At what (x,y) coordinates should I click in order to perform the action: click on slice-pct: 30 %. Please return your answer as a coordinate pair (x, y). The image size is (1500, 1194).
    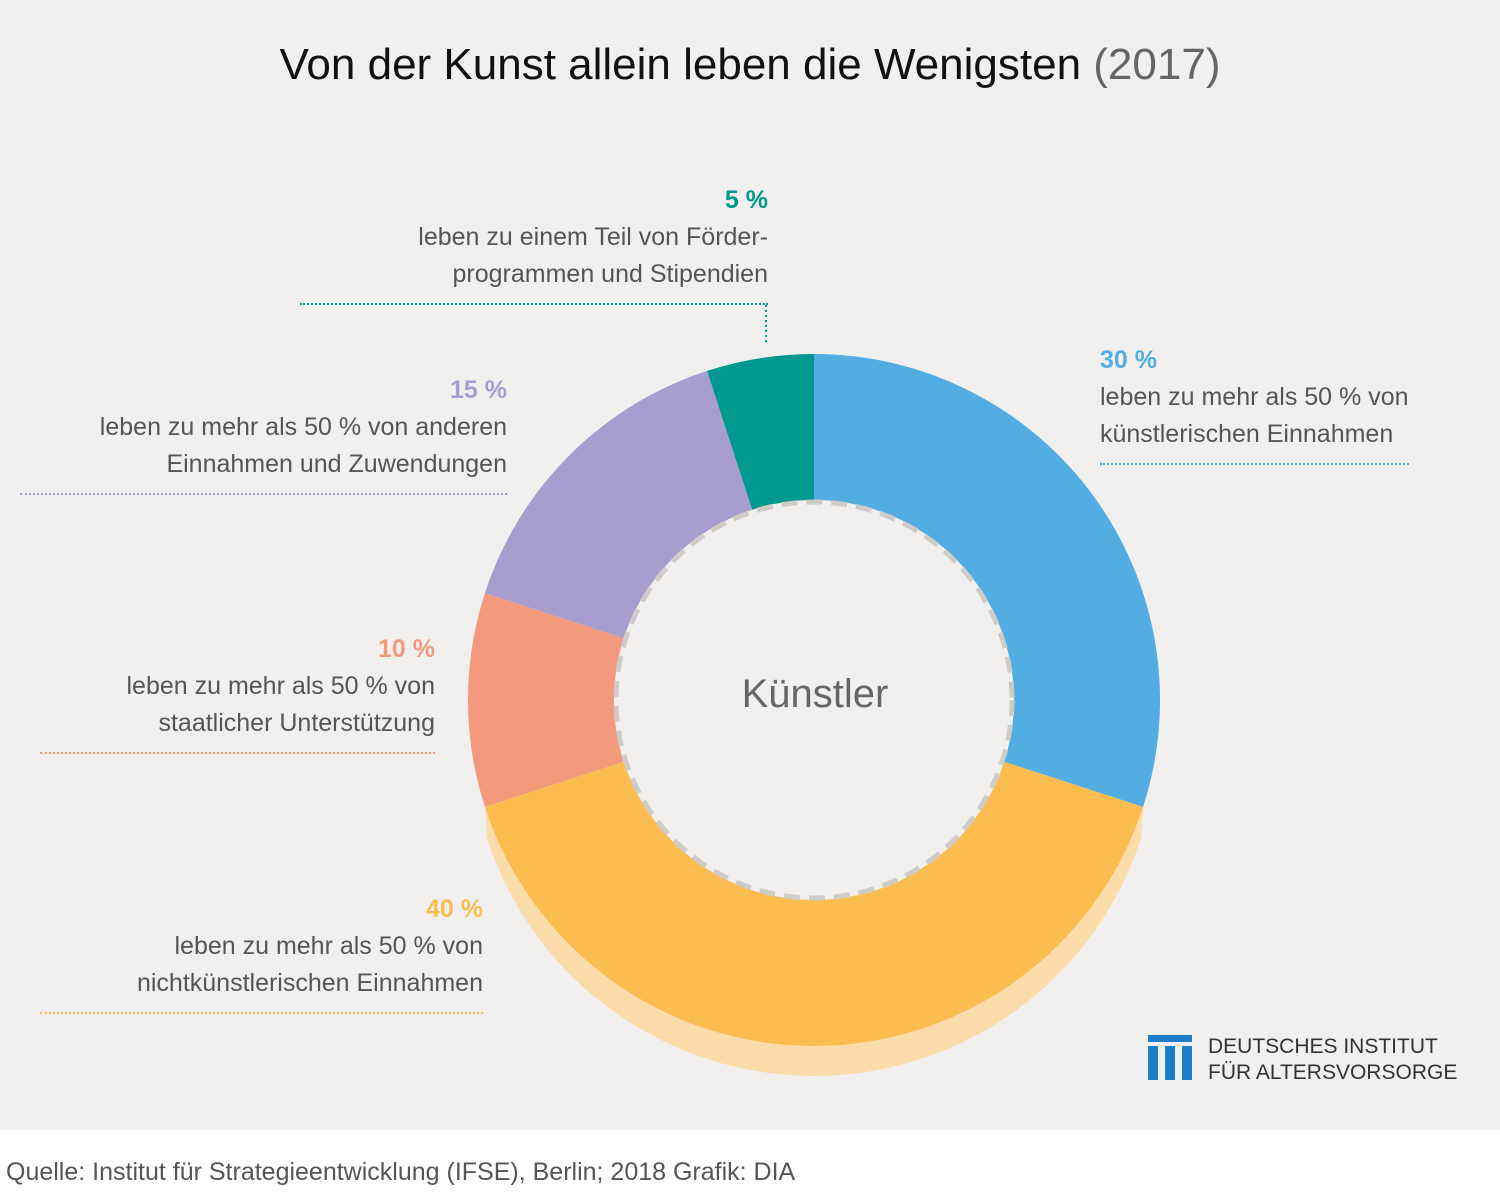
    Looking at the image, I should click on (1128, 360).